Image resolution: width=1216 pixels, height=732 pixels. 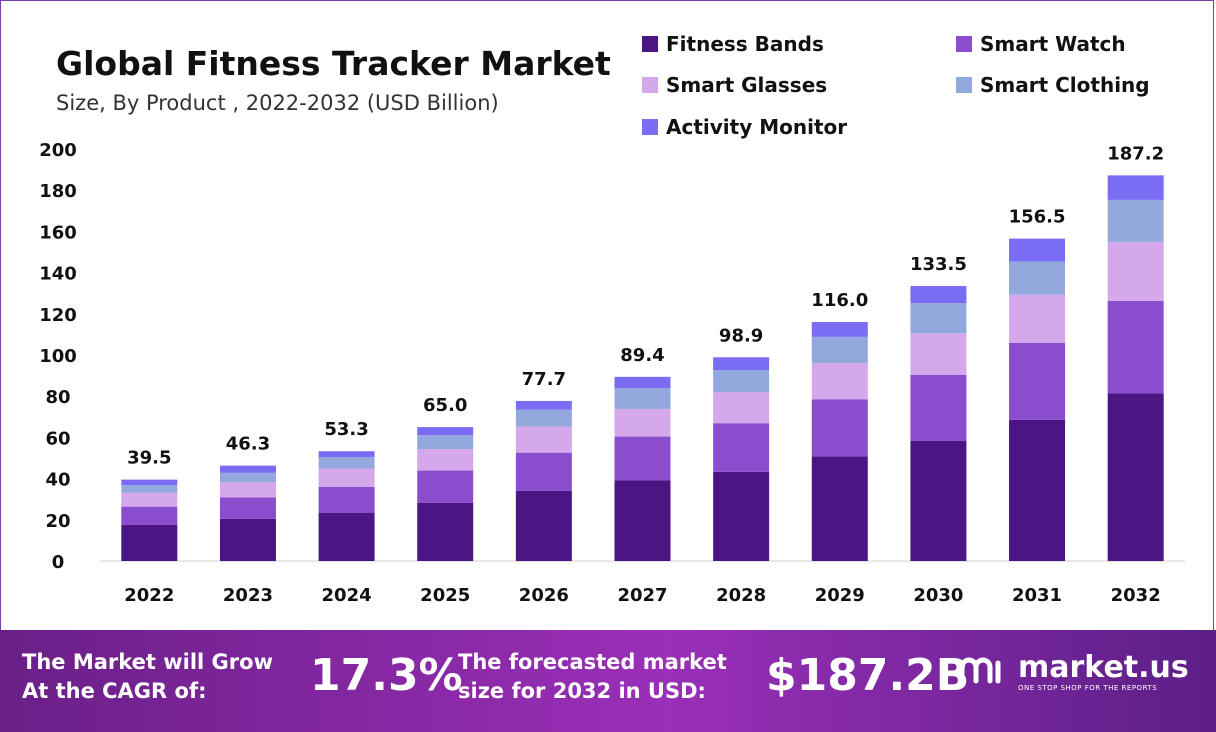 I want to click on y-tick-label: 60, so click(x=57, y=438).